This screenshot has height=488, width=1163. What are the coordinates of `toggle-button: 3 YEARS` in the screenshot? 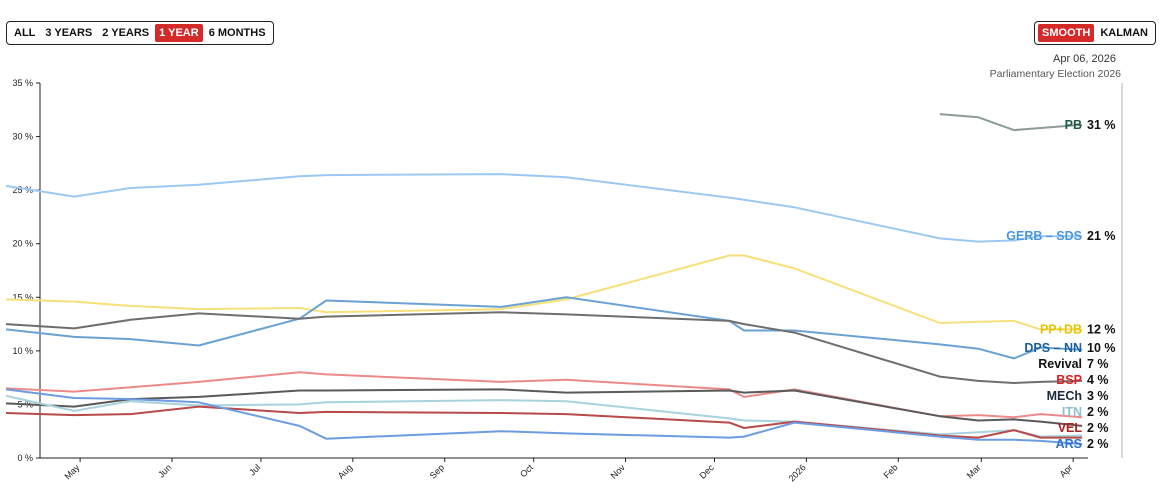 It's located at (68, 33).